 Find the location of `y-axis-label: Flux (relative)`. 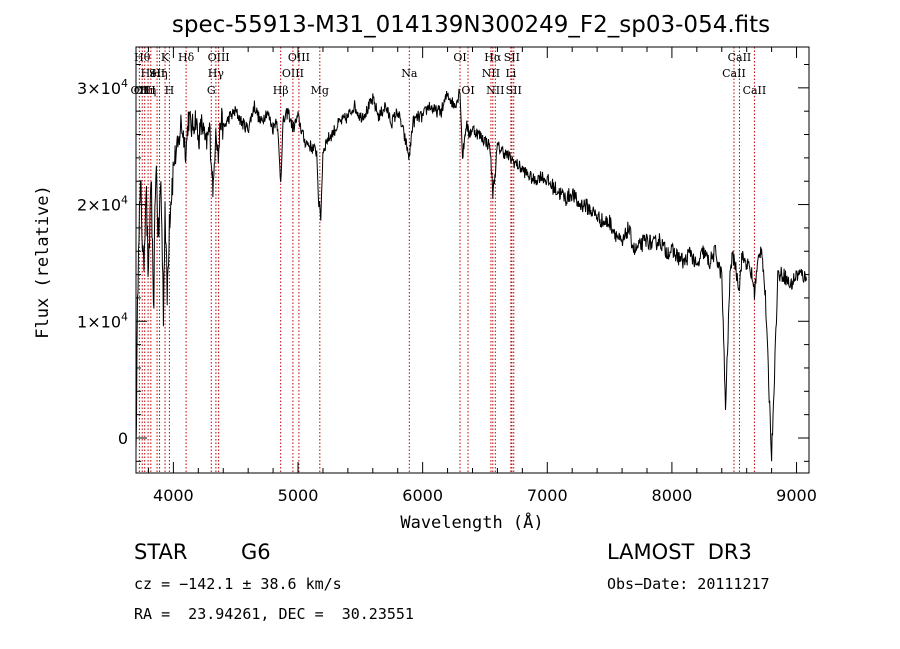

y-axis-label: Flux (relative) is located at coordinates (43, 262).